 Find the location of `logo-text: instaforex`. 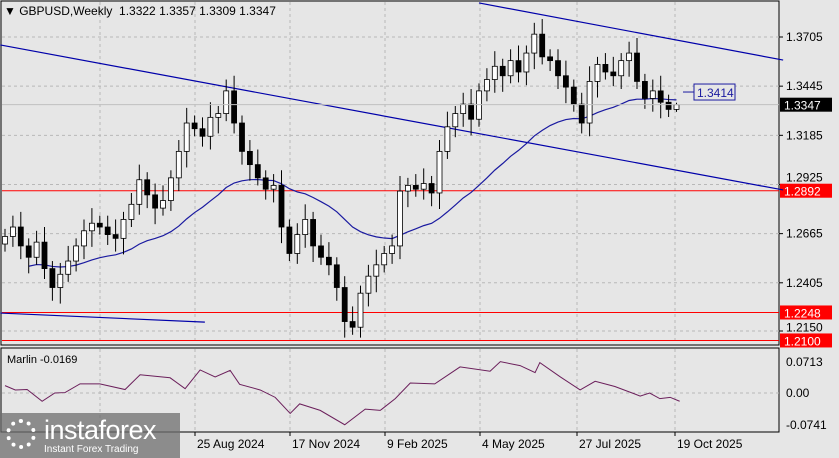

logo-text: instaforex is located at coordinates (100, 430).